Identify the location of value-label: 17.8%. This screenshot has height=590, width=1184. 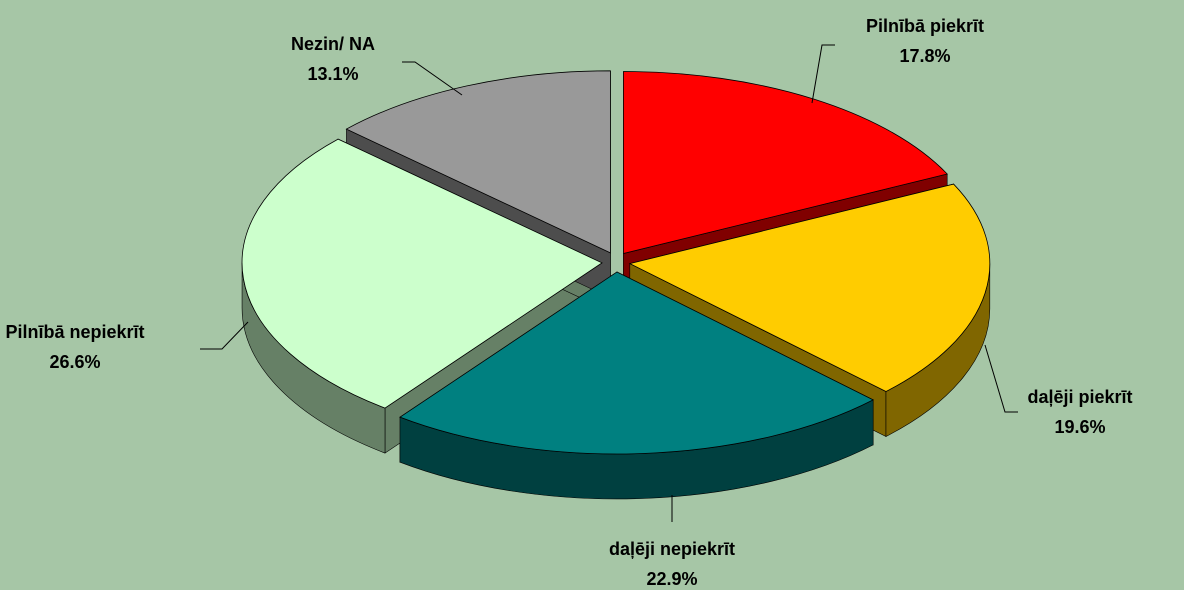
(924, 56).